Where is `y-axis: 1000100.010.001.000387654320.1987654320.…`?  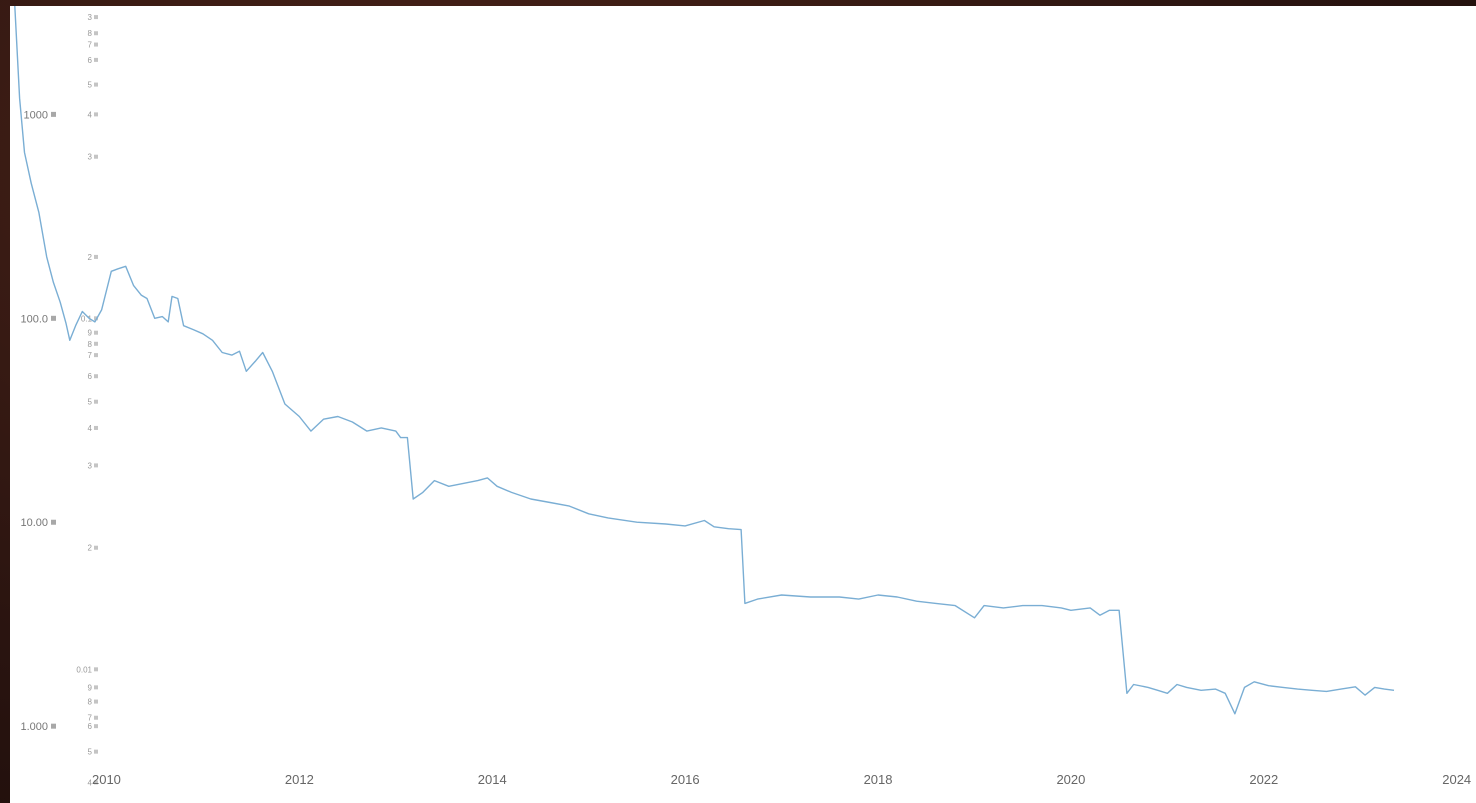
y-axis: 1000100.010.001.000387654320.1987654320.… is located at coordinates (59, 400).